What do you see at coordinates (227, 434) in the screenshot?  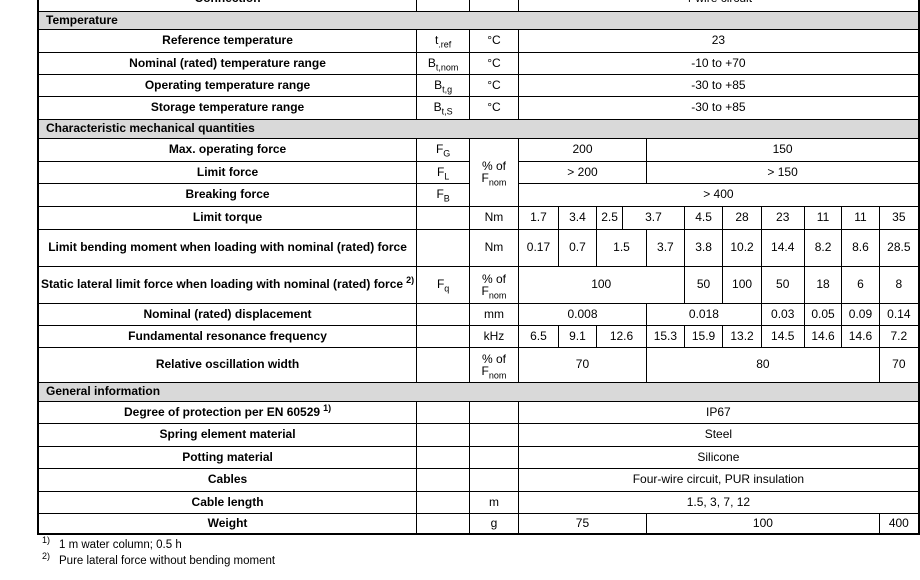 I see `cell-label: Spring element material` at bounding box center [227, 434].